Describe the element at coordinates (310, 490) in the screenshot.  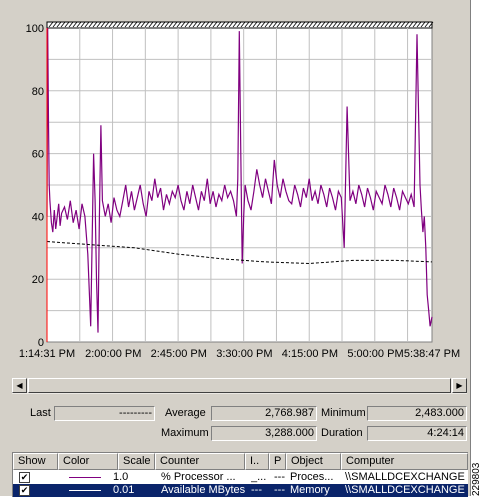
I see `object-cell: Memory` at that location.